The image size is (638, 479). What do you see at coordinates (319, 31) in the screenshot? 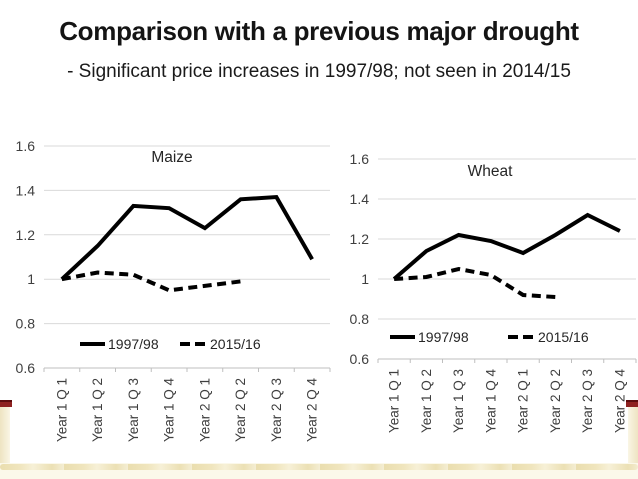
I see `slide-title: Comparison with a previous major drought` at bounding box center [319, 31].